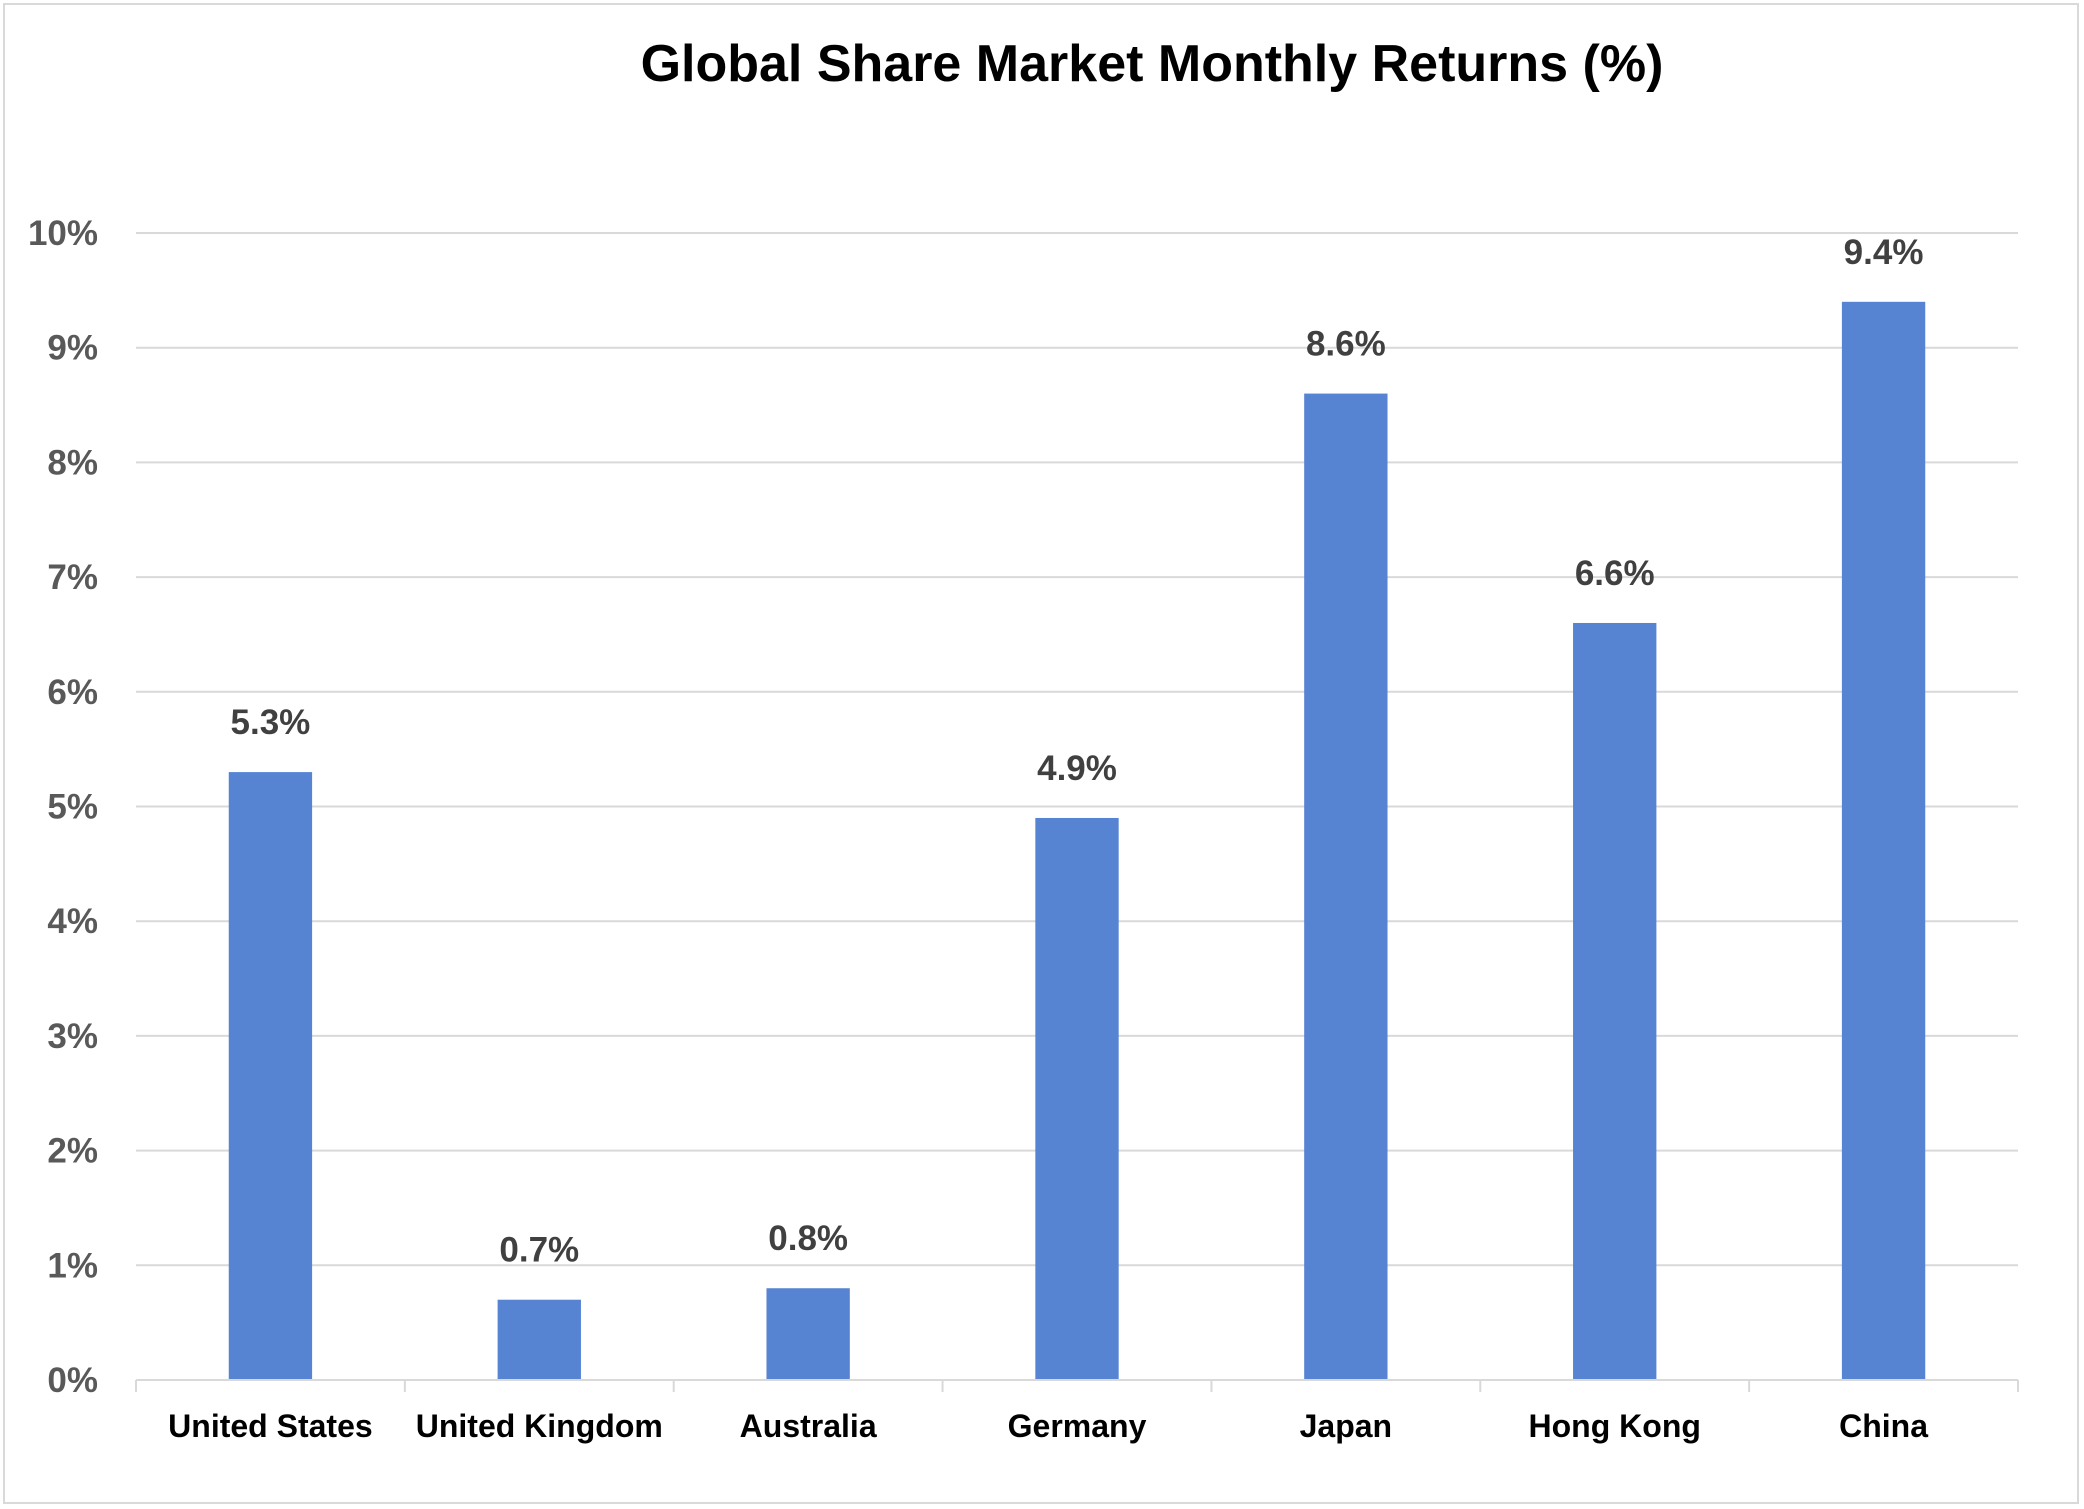 This screenshot has height=1509, width=2084. What do you see at coordinates (808, 1238) in the screenshot?
I see `data-label: 0.8%` at bounding box center [808, 1238].